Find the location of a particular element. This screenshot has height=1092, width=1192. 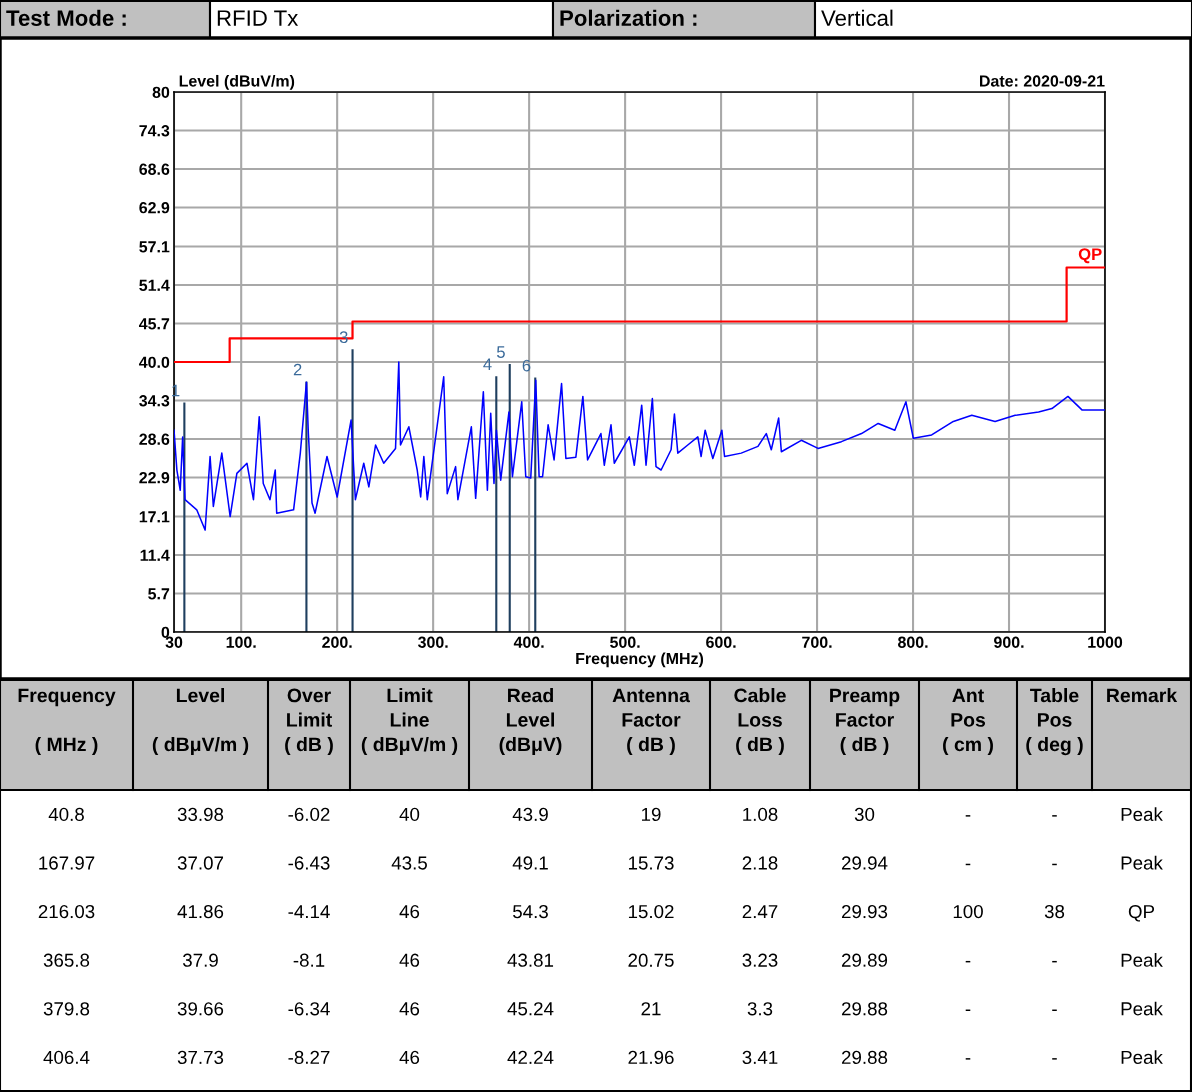

text: 15.02 is located at coordinates (651, 911).